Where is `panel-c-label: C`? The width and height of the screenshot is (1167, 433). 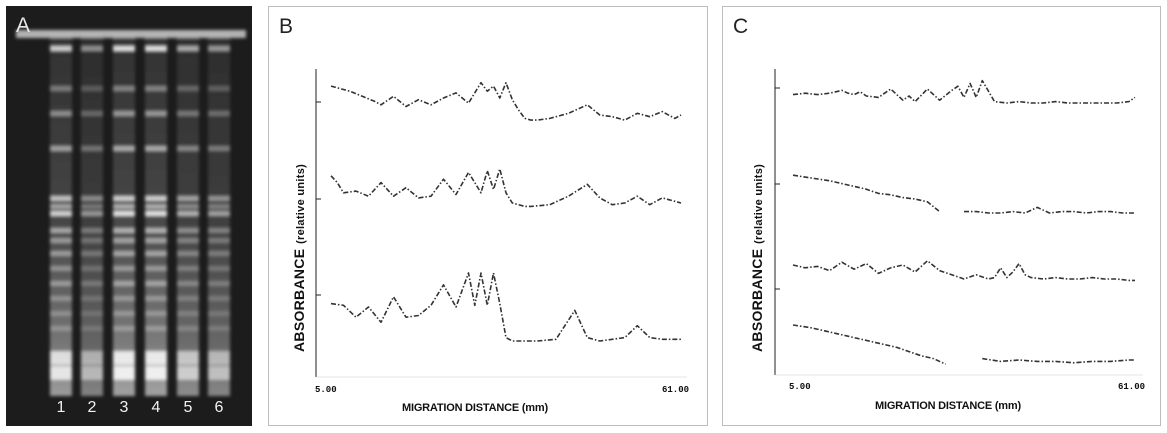
panel-c-label: C is located at coordinates (741, 26).